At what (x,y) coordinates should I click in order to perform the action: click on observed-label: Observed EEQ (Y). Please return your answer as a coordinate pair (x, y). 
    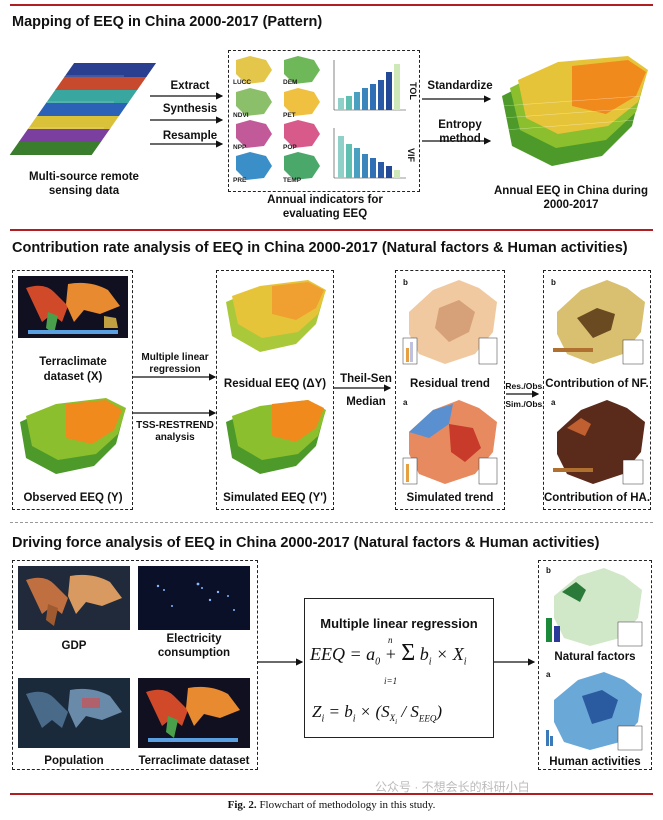
    Looking at the image, I should click on (73, 498).